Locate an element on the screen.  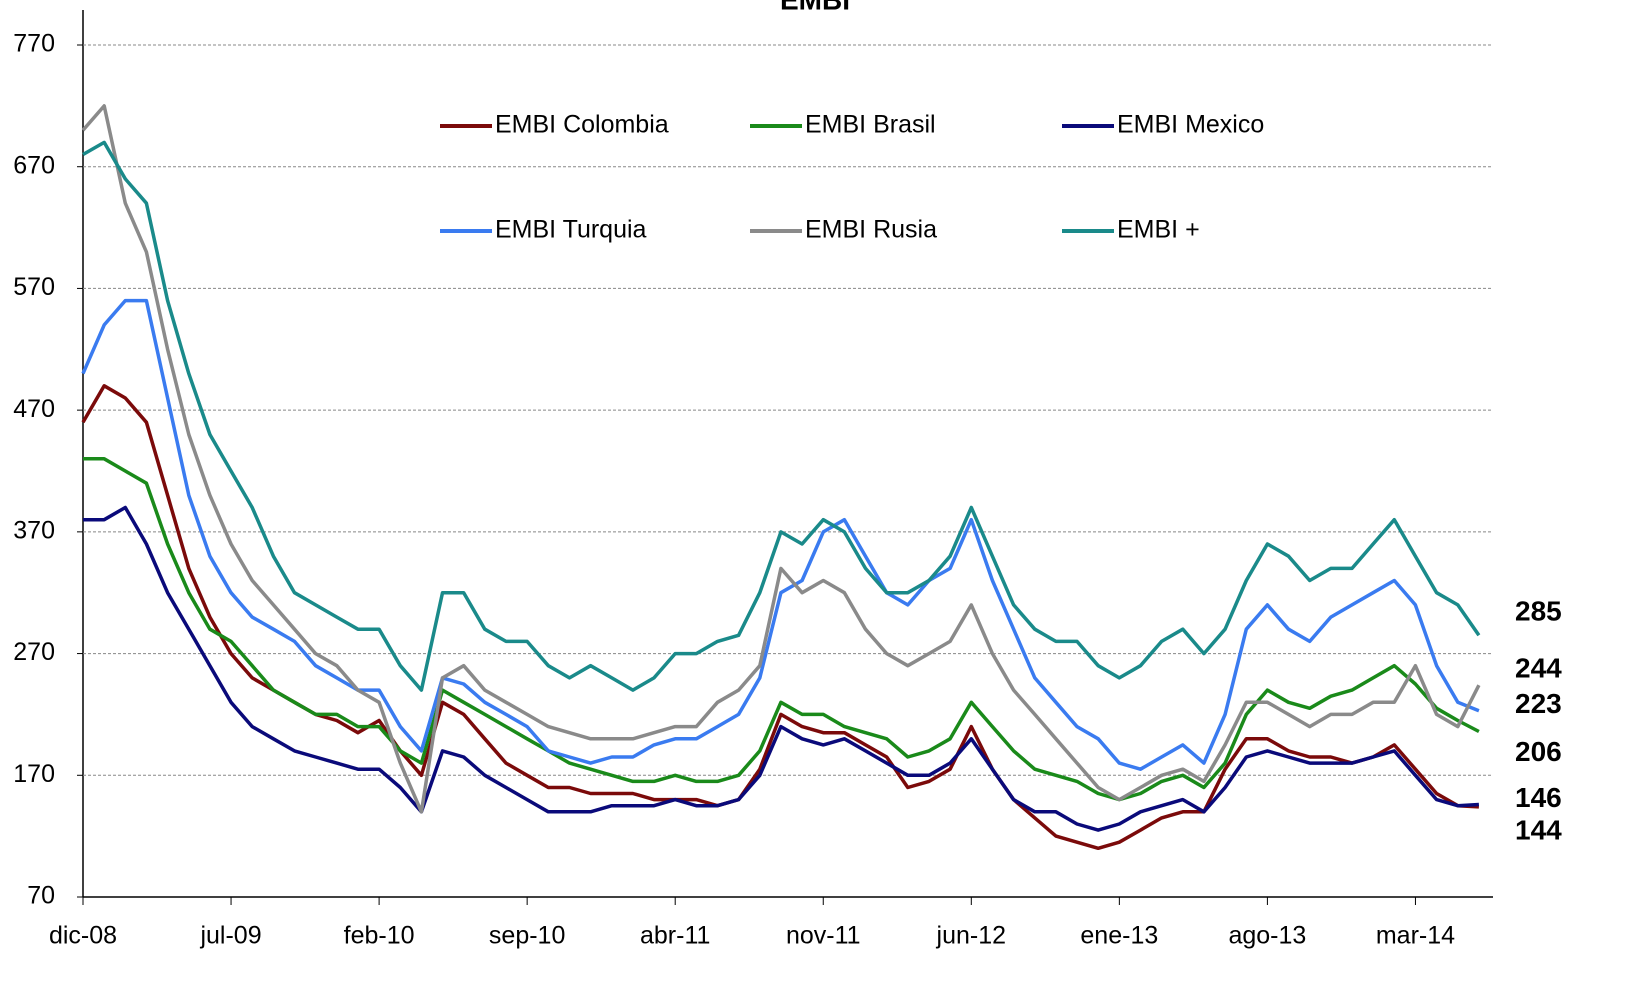
x-tick-label: mar-14 is located at coordinates (1415, 936).